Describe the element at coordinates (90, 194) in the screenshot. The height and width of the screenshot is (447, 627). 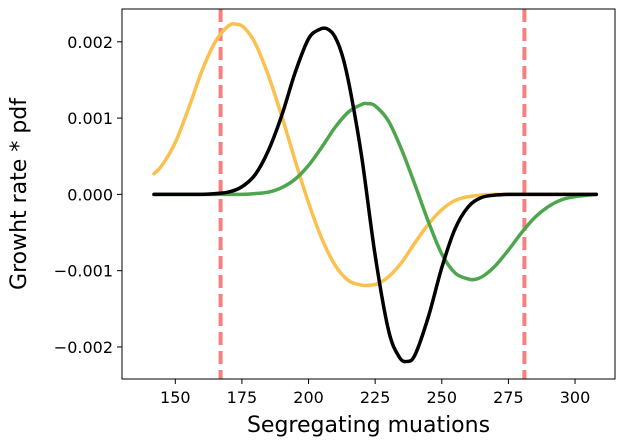
I see `y-tick-label: 0.000` at that location.